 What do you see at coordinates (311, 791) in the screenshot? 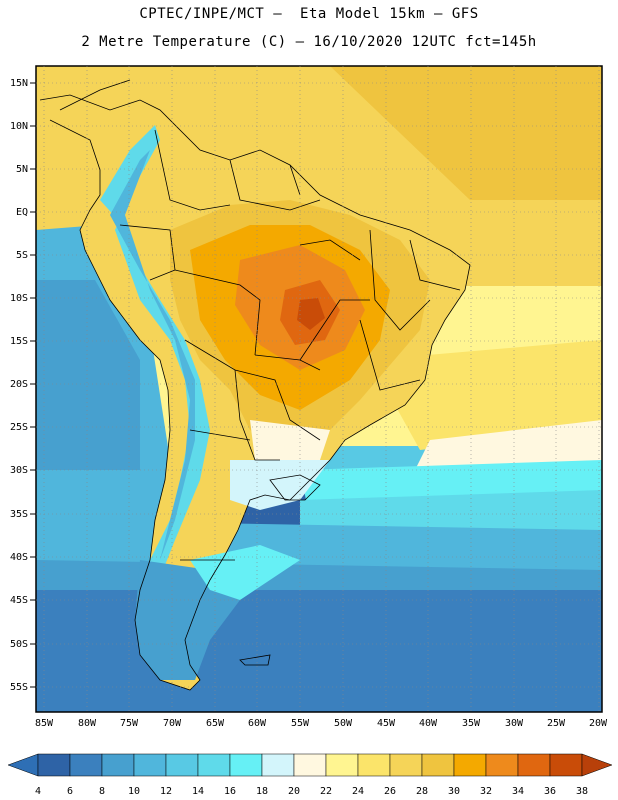
I see `colorbar-labels: 4 6 8 10 12 14 16 18 20 22 24 26 28 30 32 34 36 38` at bounding box center [311, 791].